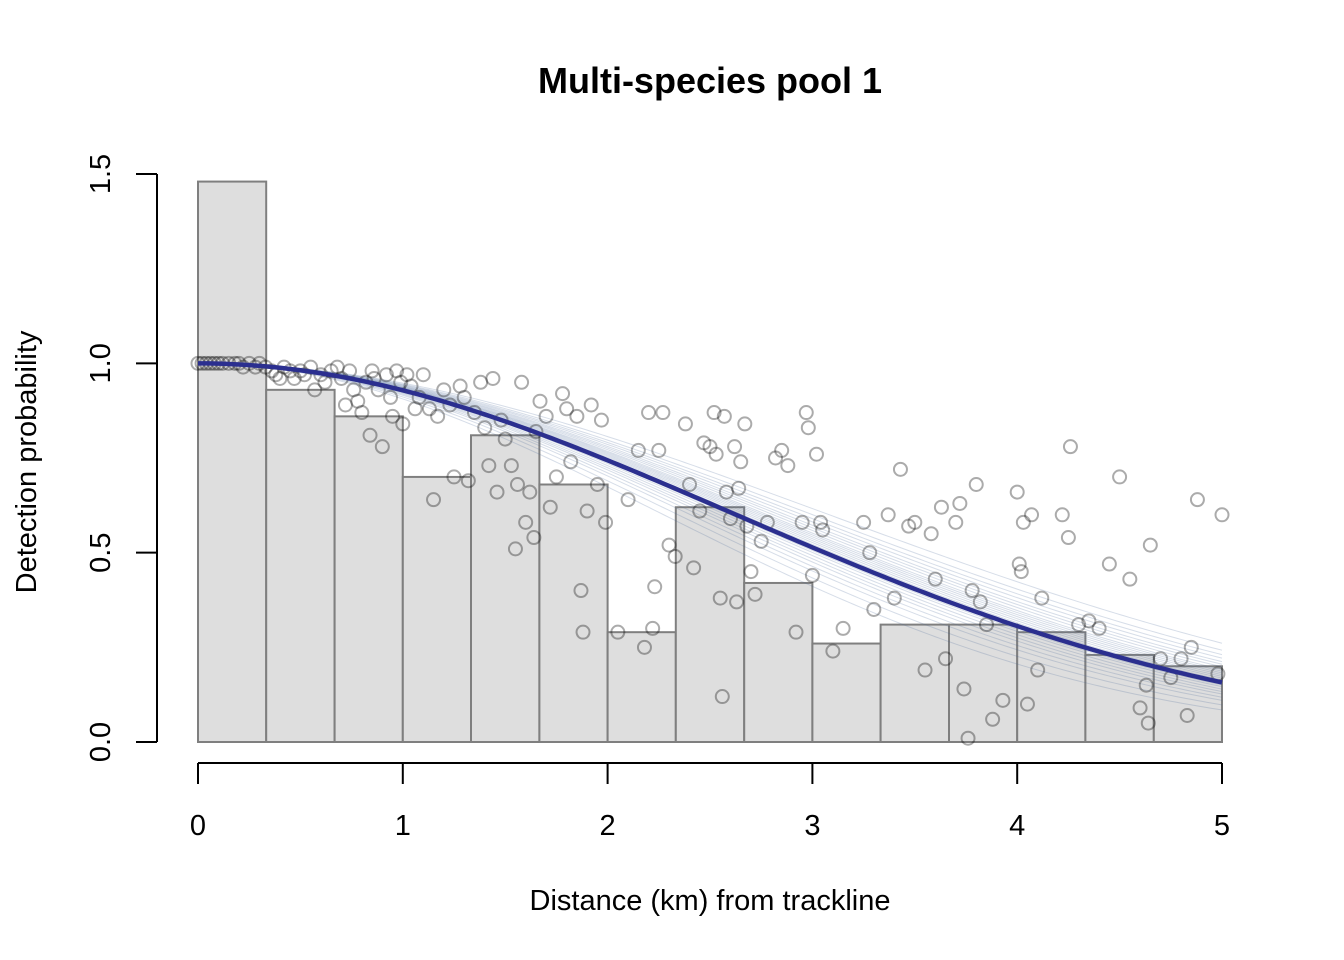 The height and width of the screenshot is (960, 1344). I want to click on x-tick-label: 1, so click(403, 826).